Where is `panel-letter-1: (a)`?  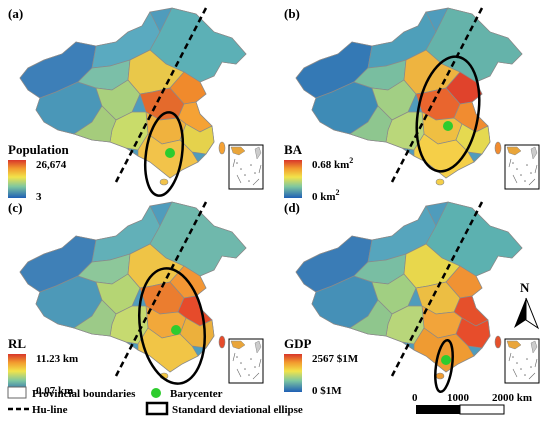 panel-letter-1: (a) is located at coordinates (15, 13).